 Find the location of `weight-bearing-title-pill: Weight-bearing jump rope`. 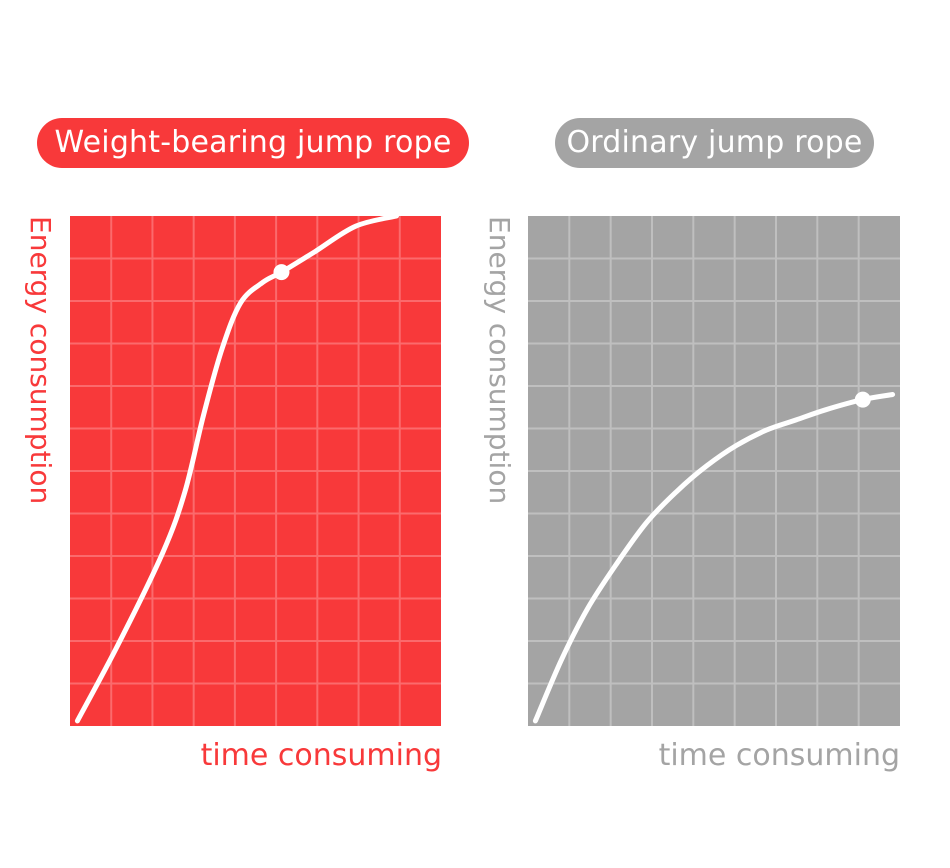

weight-bearing-title-pill: Weight-bearing jump rope is located at coordinates (253, 143).